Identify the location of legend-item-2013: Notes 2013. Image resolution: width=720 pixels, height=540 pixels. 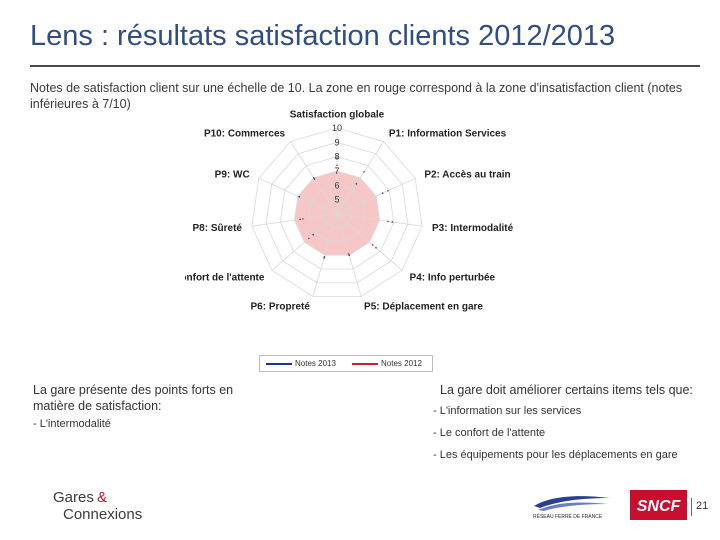
(301, 364).